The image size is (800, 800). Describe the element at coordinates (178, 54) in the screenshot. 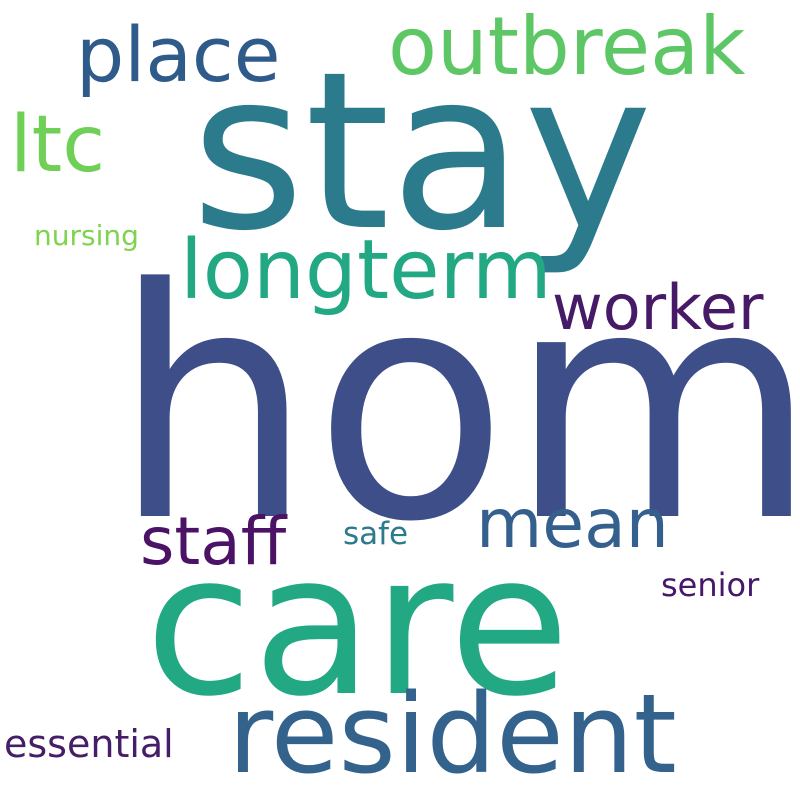

I see `word-place: place` at that location.